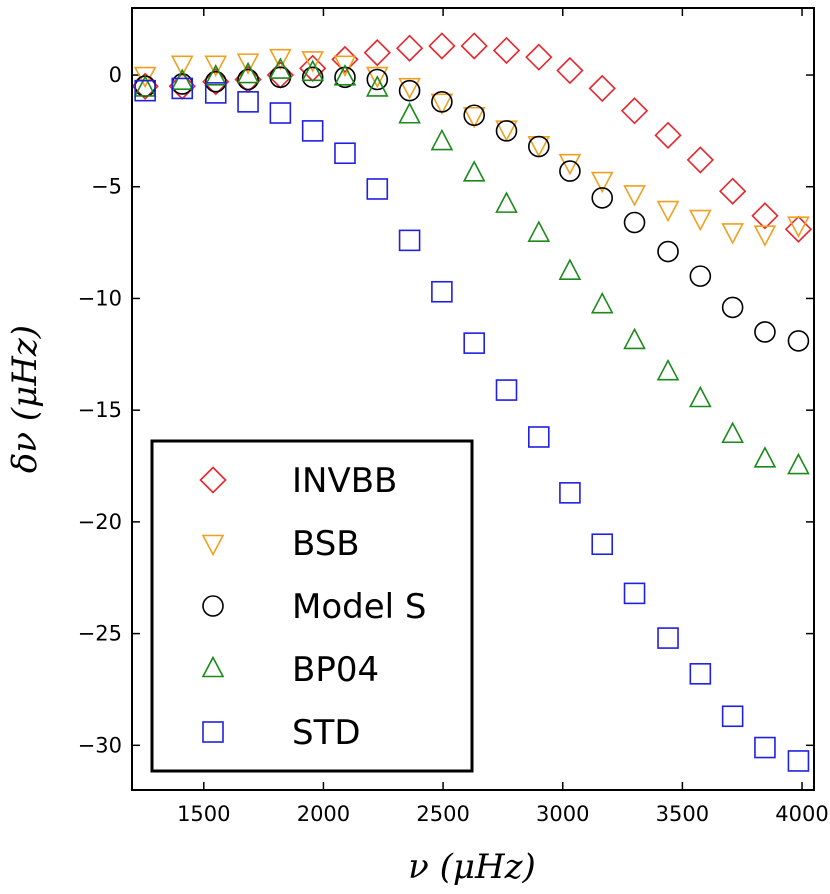 This screenshot has width=830, height=894. Describe the element at coordinates (280, 544) in the screenshot. I see `legend-item: BSB` at that location.